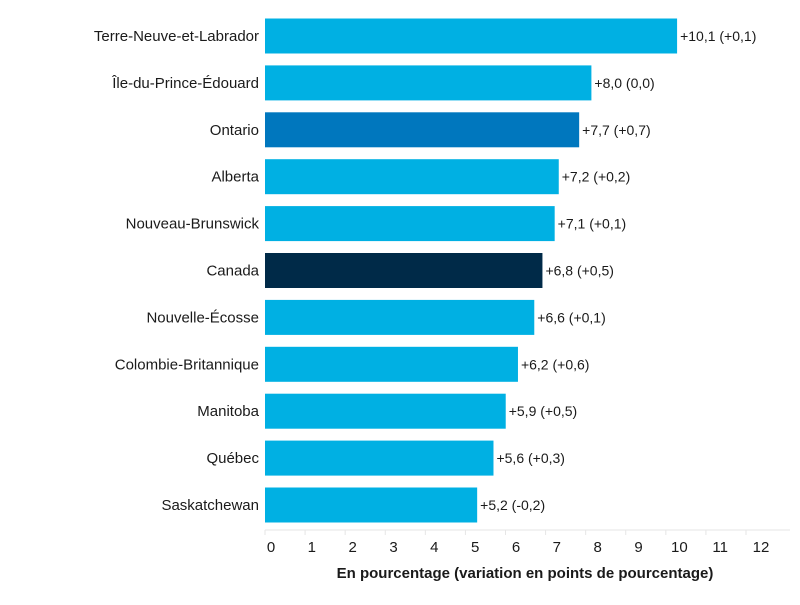 This screenshot has width=800, height=605. Describe the element at coordinates (210, 505) in the screenshot. I see `category-label: Saskatchewan` at that location.